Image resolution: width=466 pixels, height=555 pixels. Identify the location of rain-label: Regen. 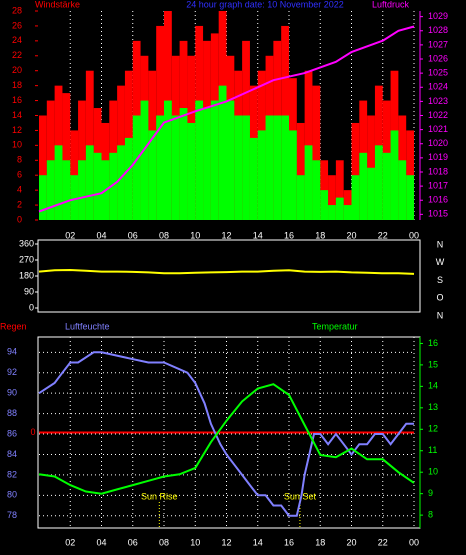
(13, 326).